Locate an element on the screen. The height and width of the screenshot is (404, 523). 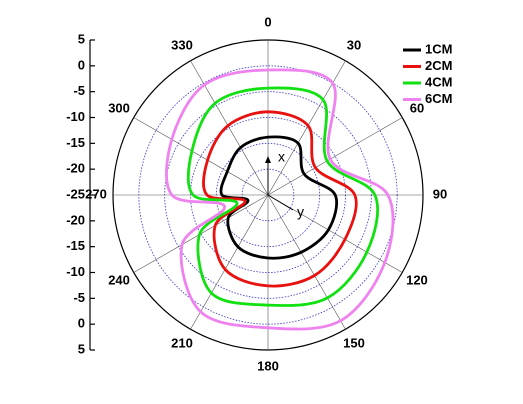
angle-label: 30 is located at coordinates (354, 44).